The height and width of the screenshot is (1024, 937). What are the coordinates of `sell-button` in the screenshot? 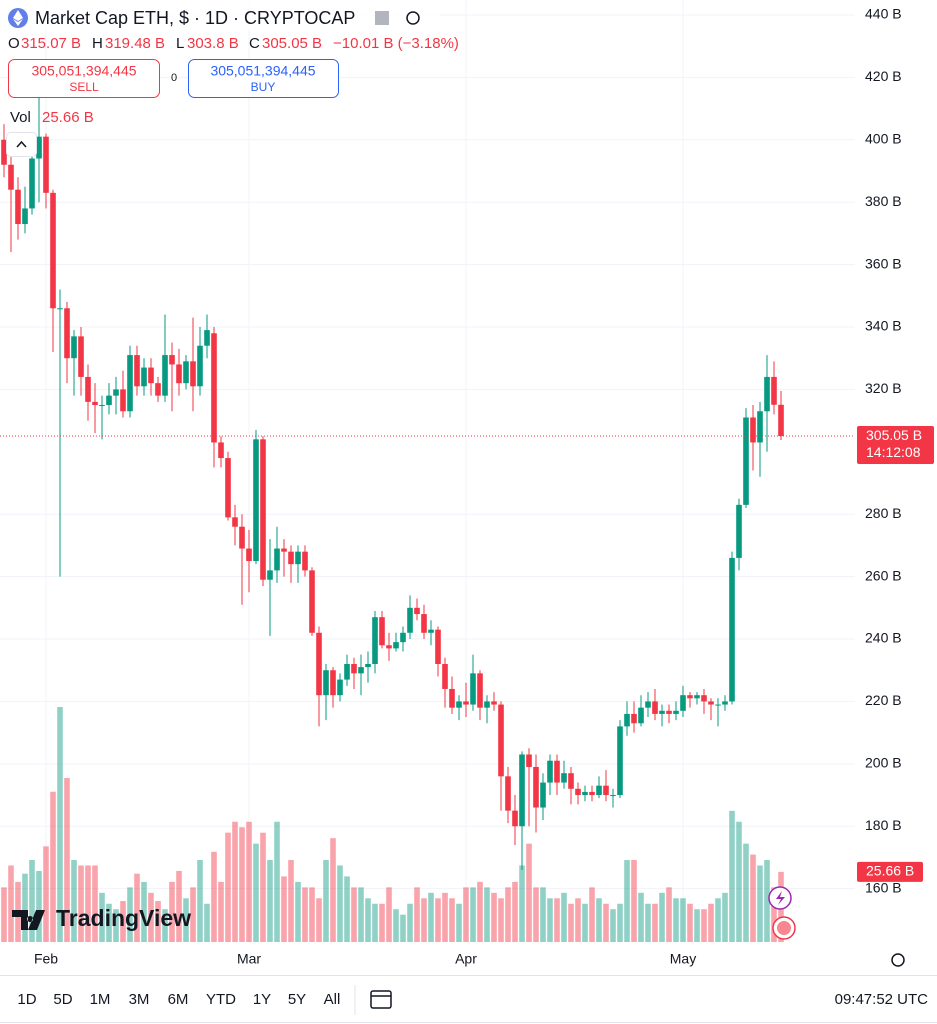 It's located at (84, 78).